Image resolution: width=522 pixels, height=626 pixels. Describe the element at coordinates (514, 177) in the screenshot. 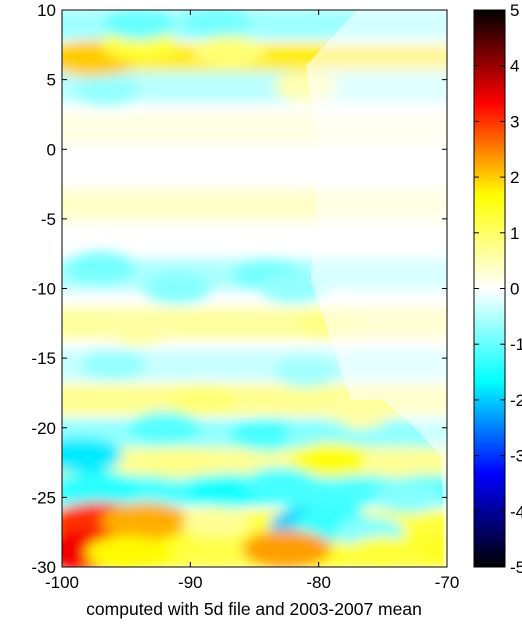

I see `colorbar-tick-label: 2` at that location.